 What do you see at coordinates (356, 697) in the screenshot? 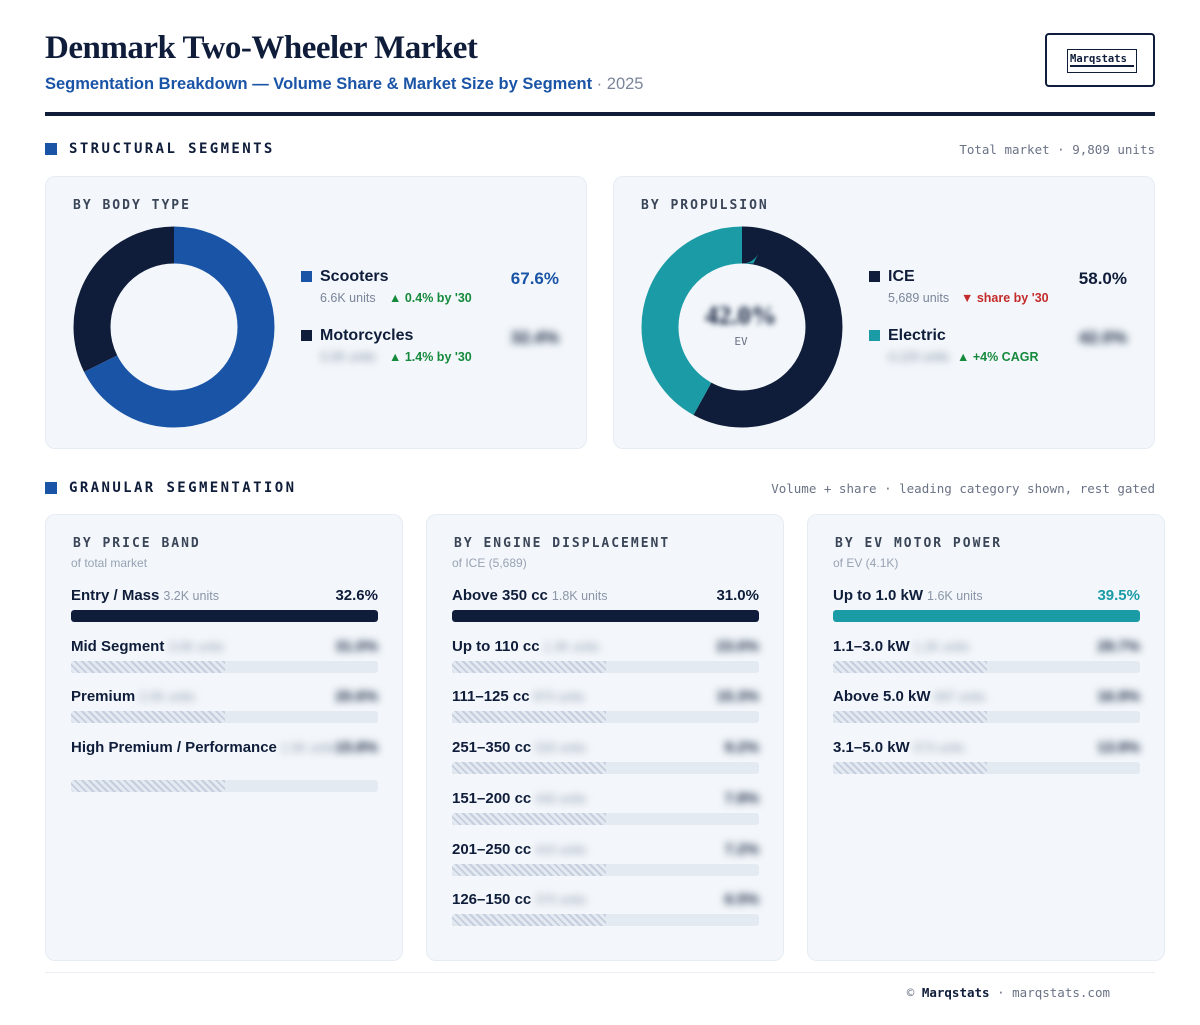
I see `price-band-row-pct: 20.6%` at bounding box center [356, 697].